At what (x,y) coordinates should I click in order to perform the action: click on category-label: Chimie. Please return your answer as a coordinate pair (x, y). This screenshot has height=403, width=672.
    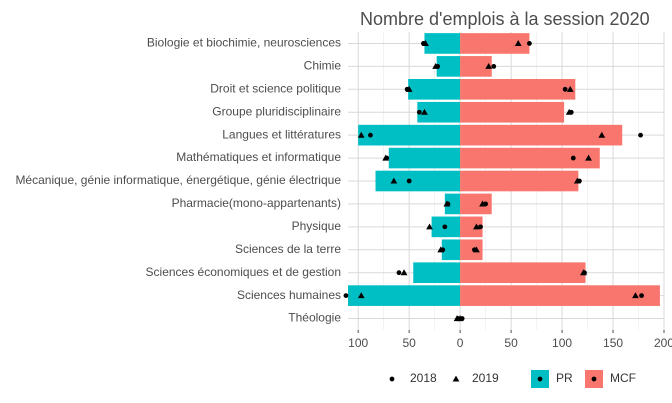
    Looking at the image, I should click on (323, 66).